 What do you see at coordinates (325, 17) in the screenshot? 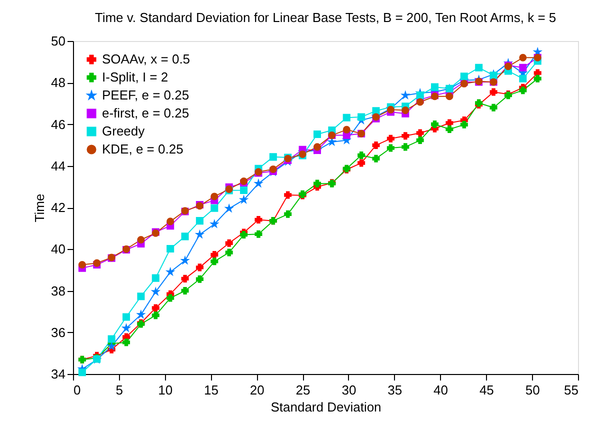
I see `chart-title: Time v. Standard Deviation for Linear Base Tests, B = 200, Ten Root Arms, k = 5` at bounding box center [325, 17].